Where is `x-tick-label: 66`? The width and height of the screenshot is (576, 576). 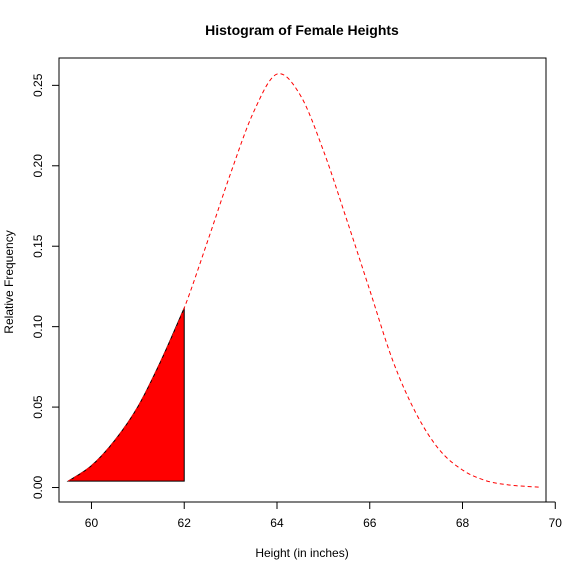
x-tick-label: 66 is located at coordinates (370, 523).